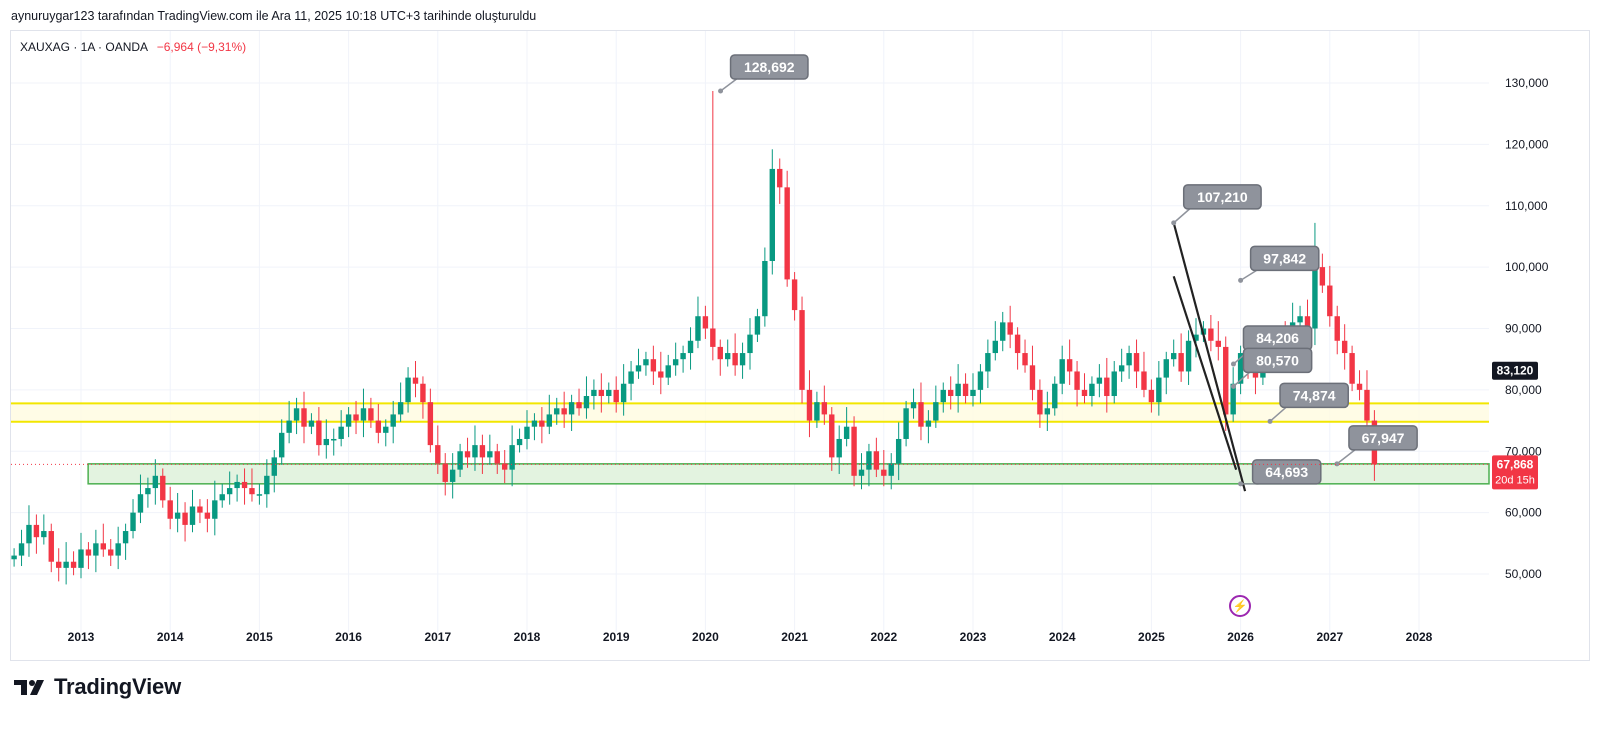  Describe the element at coordinates (1279, 264) in the screenshot. I see `callout: 97,842` at that location.